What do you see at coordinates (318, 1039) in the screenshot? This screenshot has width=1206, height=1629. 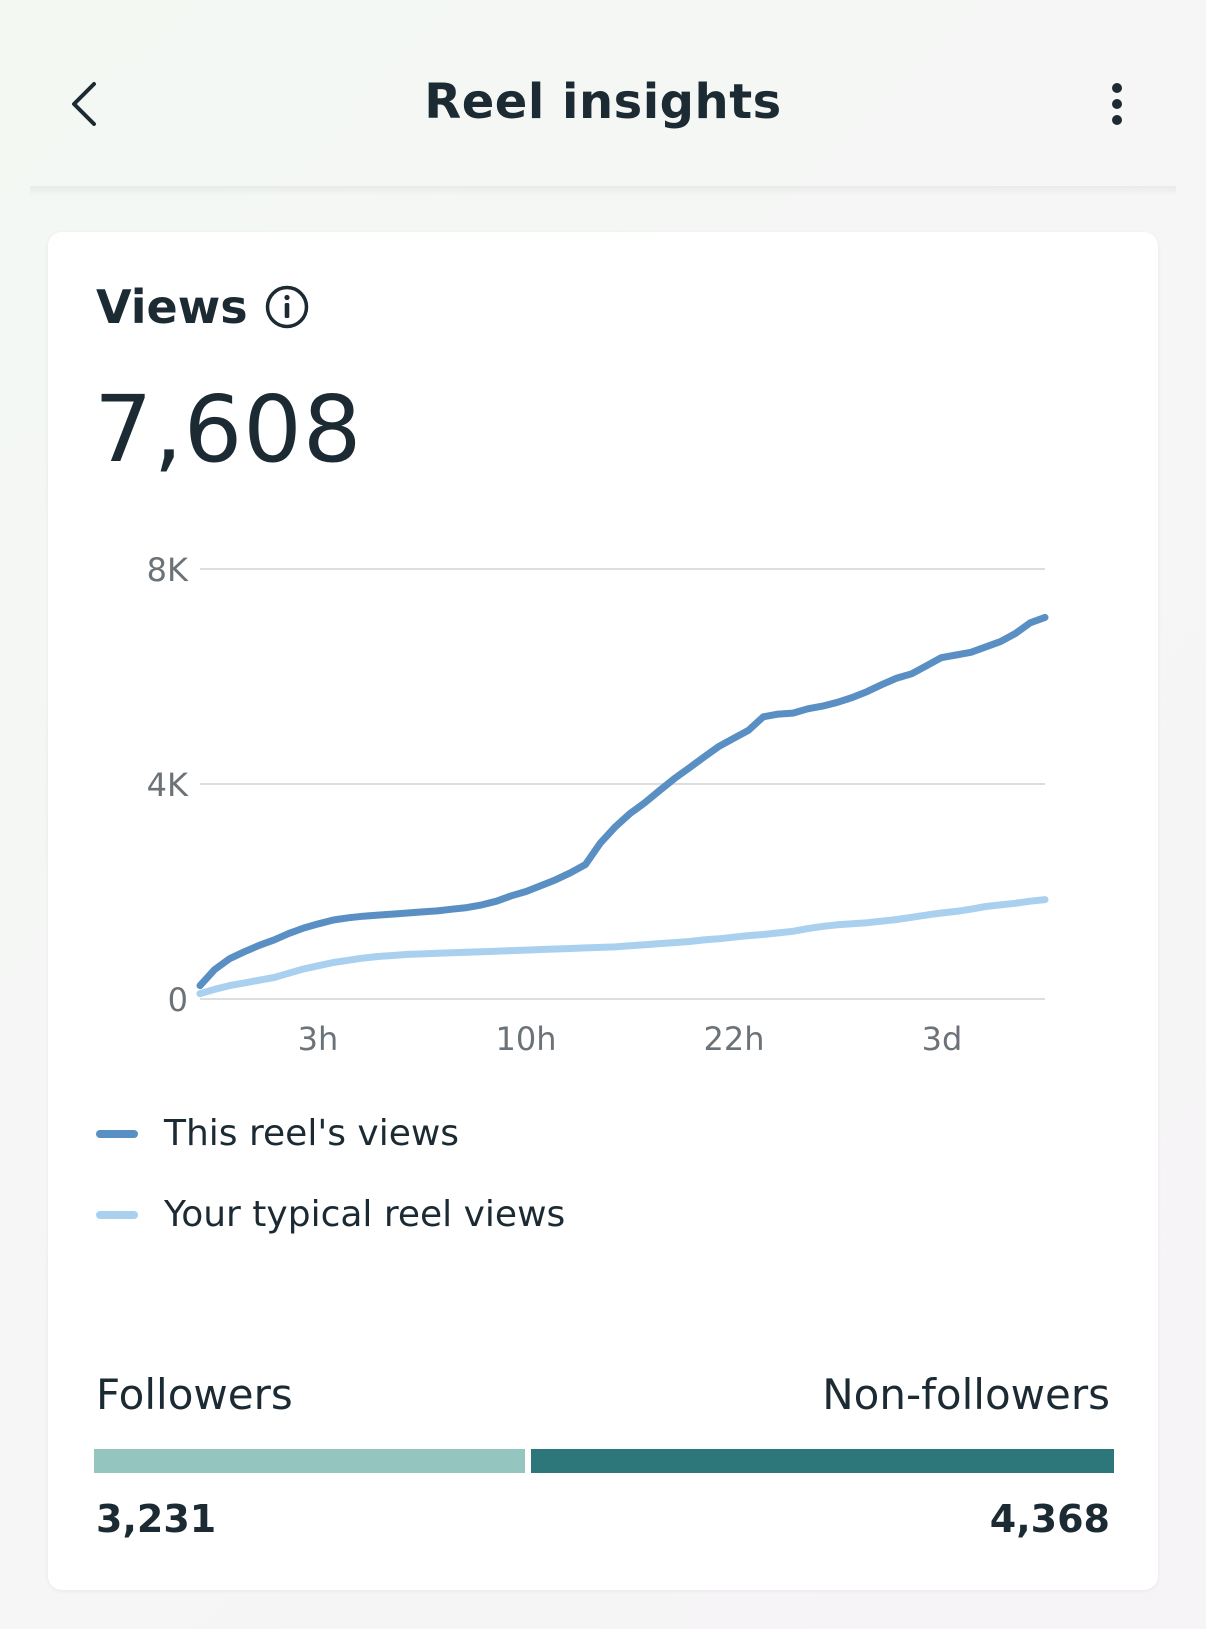 I see `x-tick-label: 3h` at bounding box center [318, 1039].